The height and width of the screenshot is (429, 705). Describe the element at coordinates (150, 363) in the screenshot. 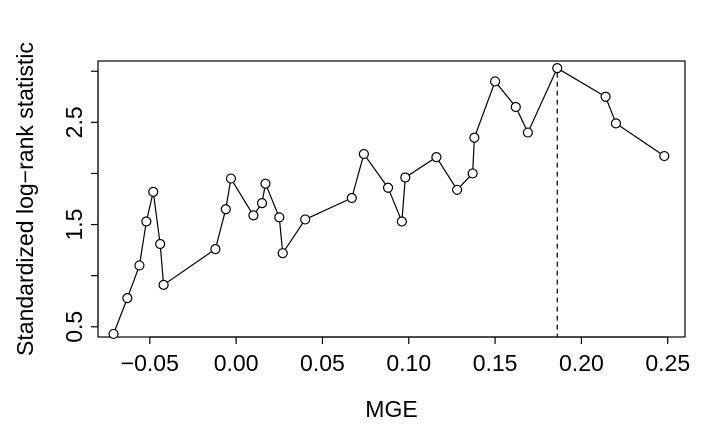

I see `x-tick-label: −0.05` at that location.